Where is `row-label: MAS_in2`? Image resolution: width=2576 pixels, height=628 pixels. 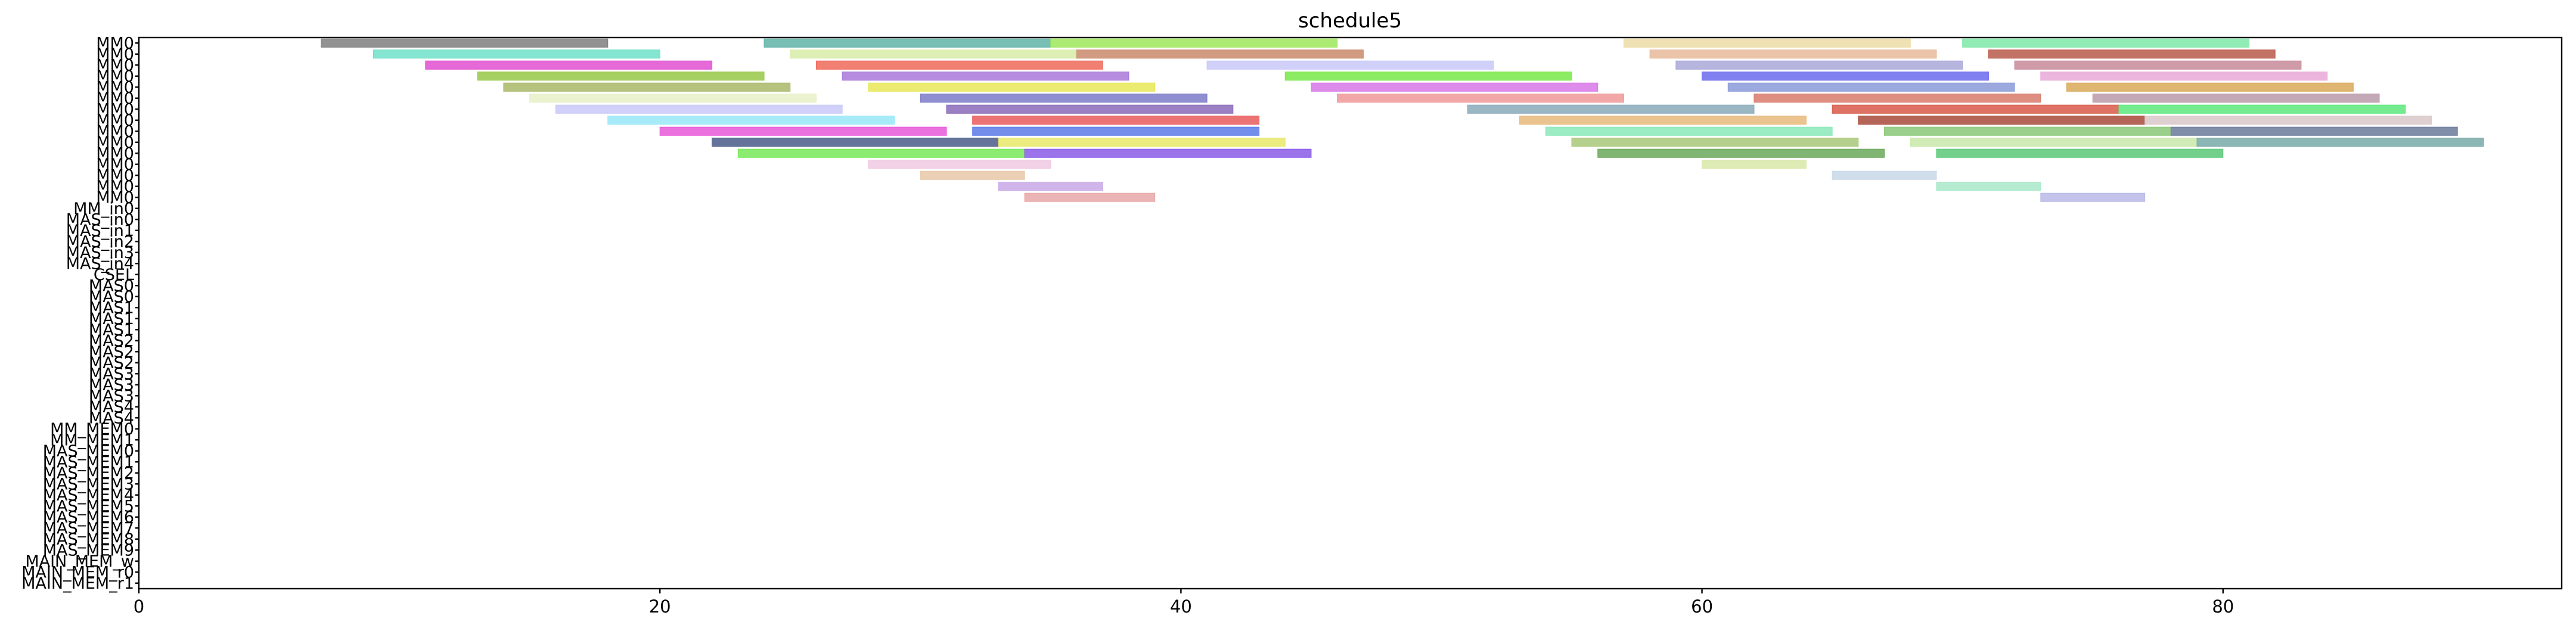
row-label: MAS_in2 is located at coordinates (100, 241).